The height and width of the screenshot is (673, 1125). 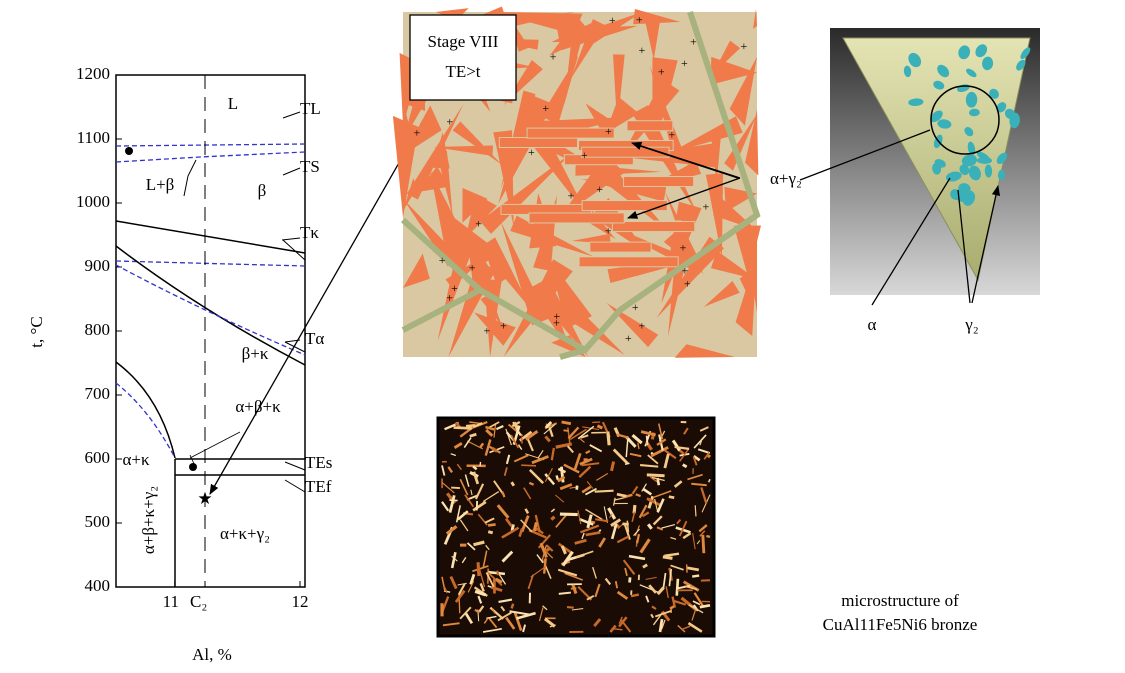 What do you see at coordinates (318, 486) in the screenshot?
I see `callout-label: TEf` at bounding box center [318, 486].